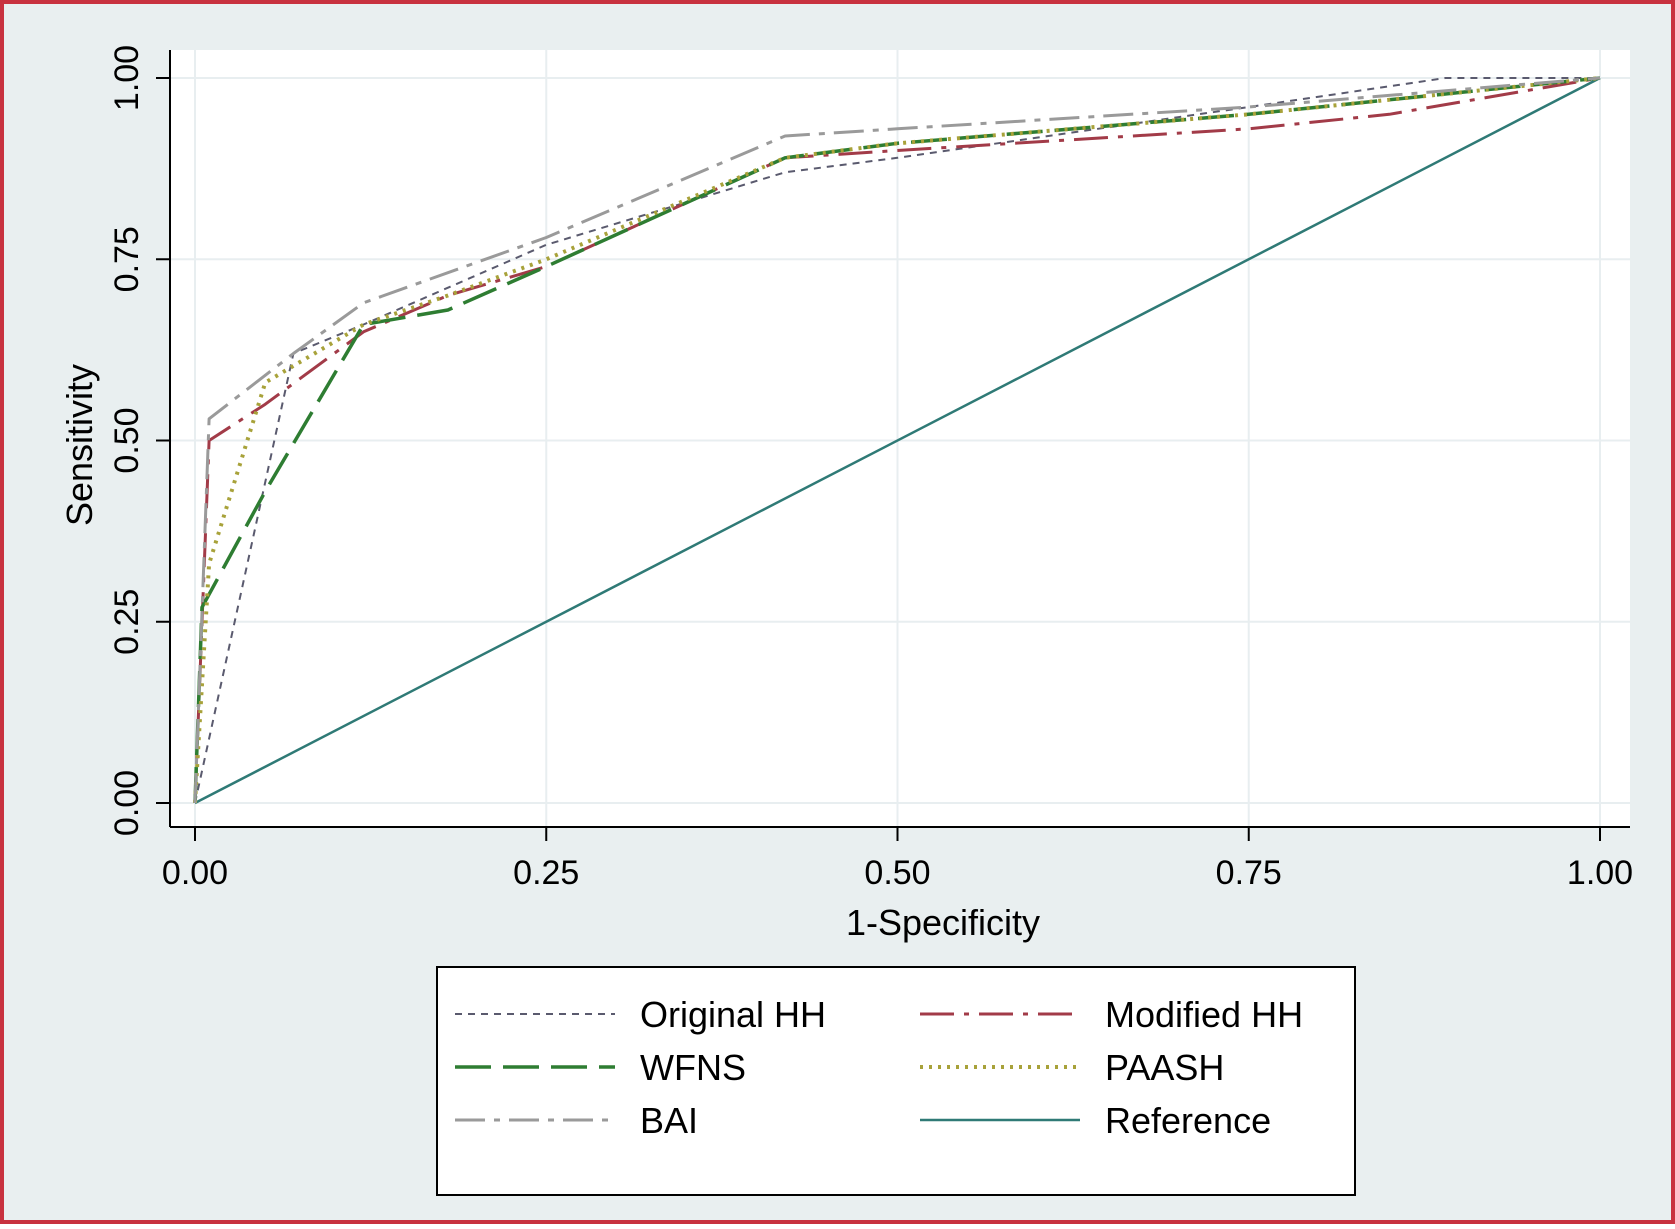  I want to click on x-tick-label: 0.75, so click(1249, 873).